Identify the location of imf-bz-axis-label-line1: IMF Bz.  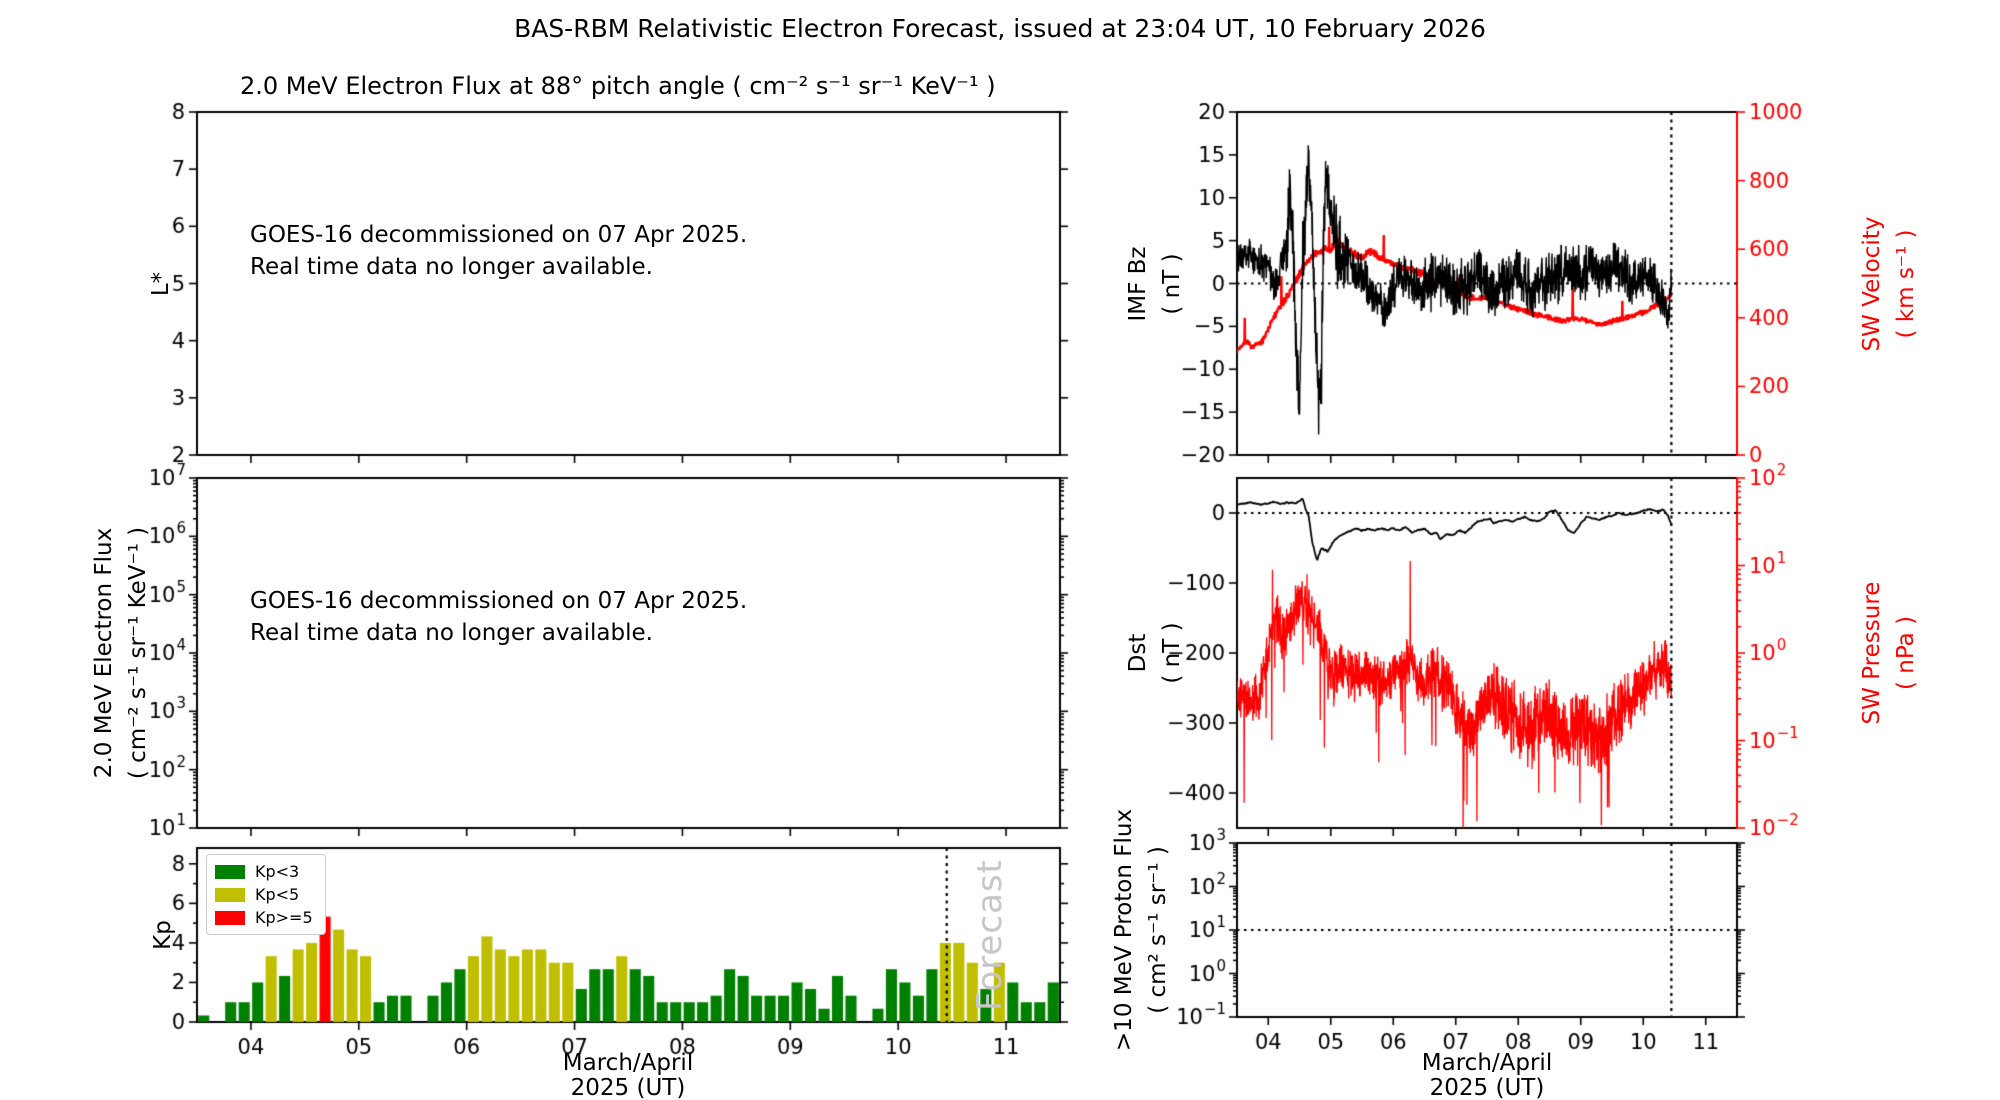
(1138, 284).